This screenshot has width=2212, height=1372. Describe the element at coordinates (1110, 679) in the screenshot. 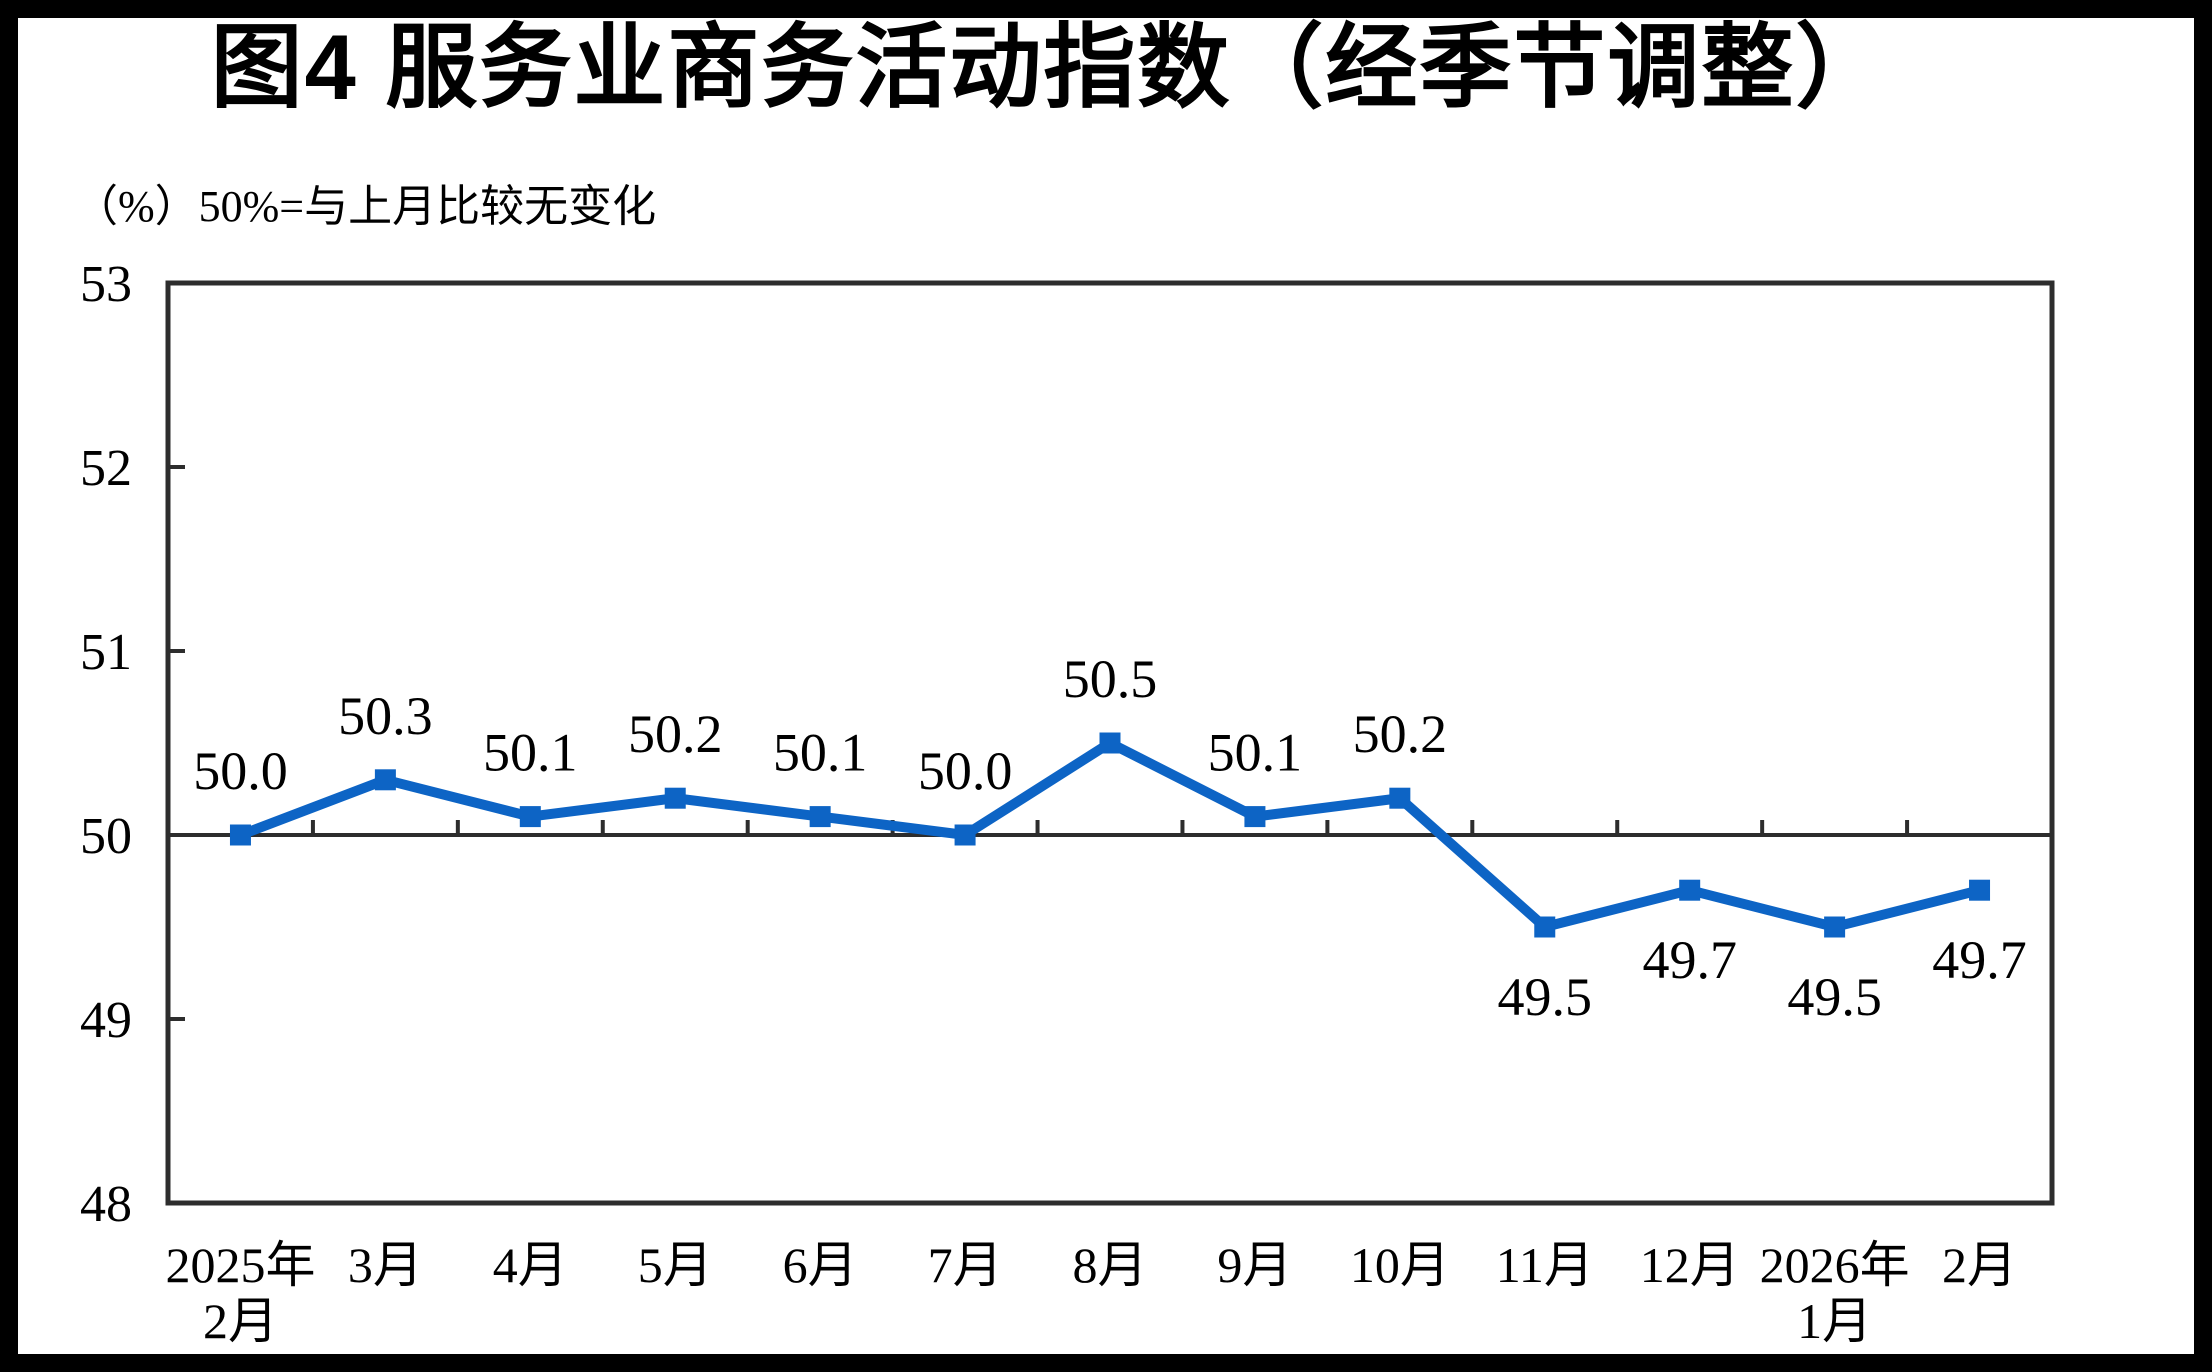

I see `data-point-label: 50.5` at that location.